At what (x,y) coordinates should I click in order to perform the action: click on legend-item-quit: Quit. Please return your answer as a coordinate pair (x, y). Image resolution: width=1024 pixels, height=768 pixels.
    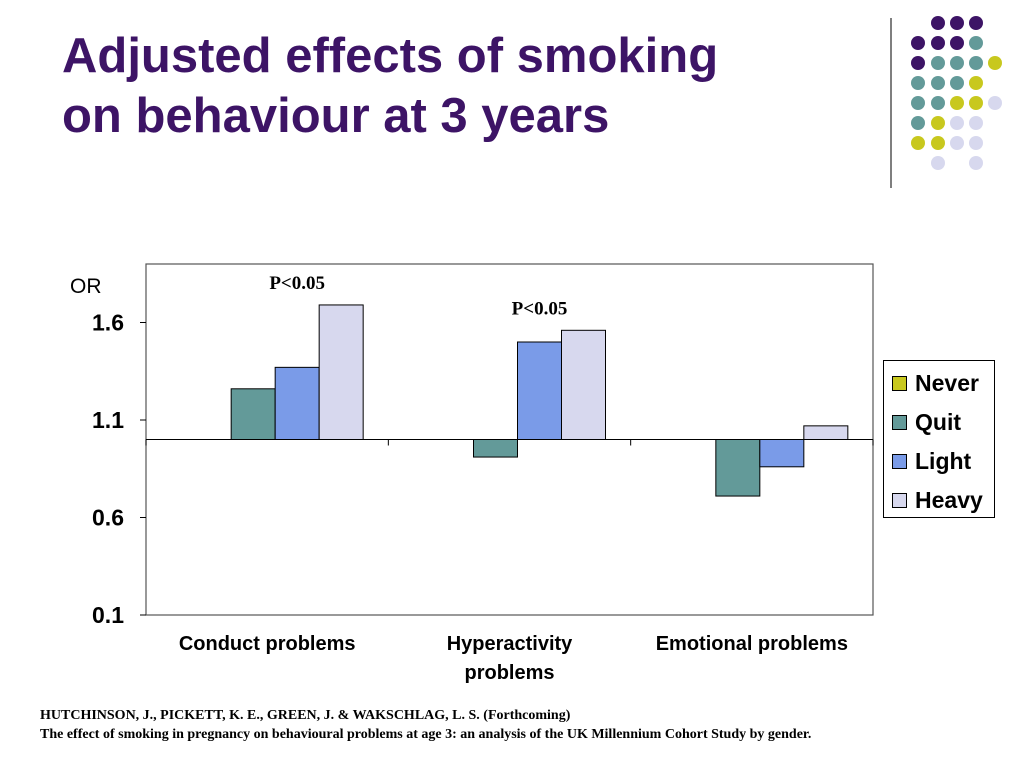
    Looking at the image, I should click on (926, 421).